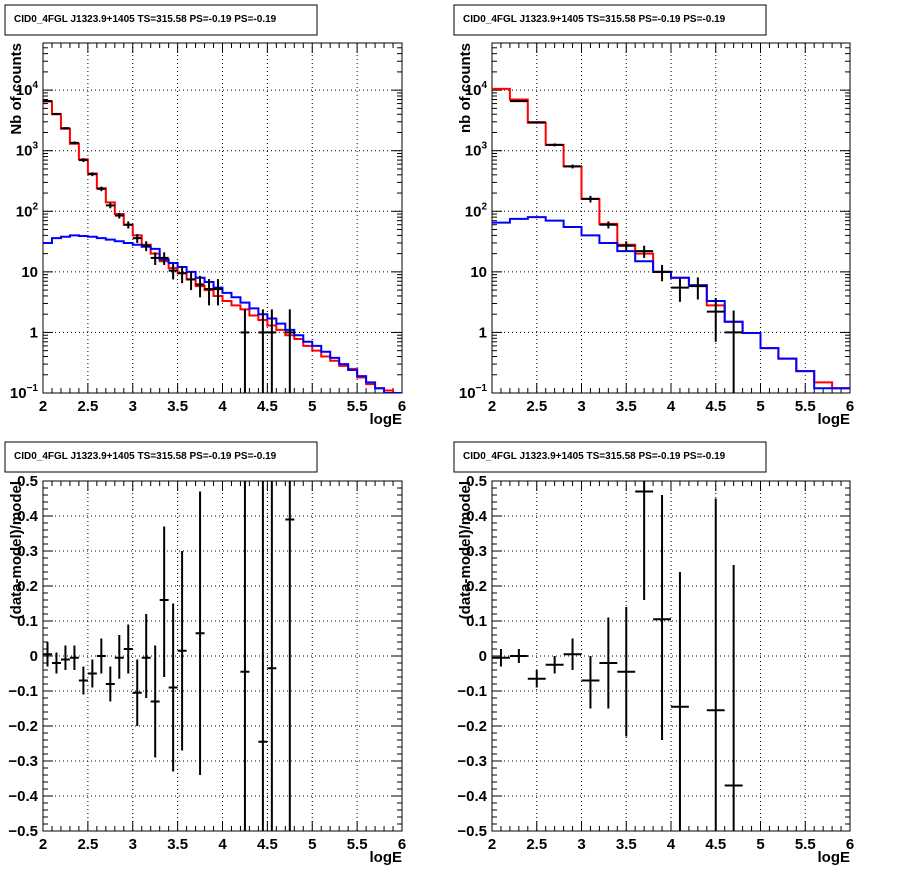 This screenshot has height=875, width=898. I want to click on y-tick-exponent: −1, so click(482, 388).